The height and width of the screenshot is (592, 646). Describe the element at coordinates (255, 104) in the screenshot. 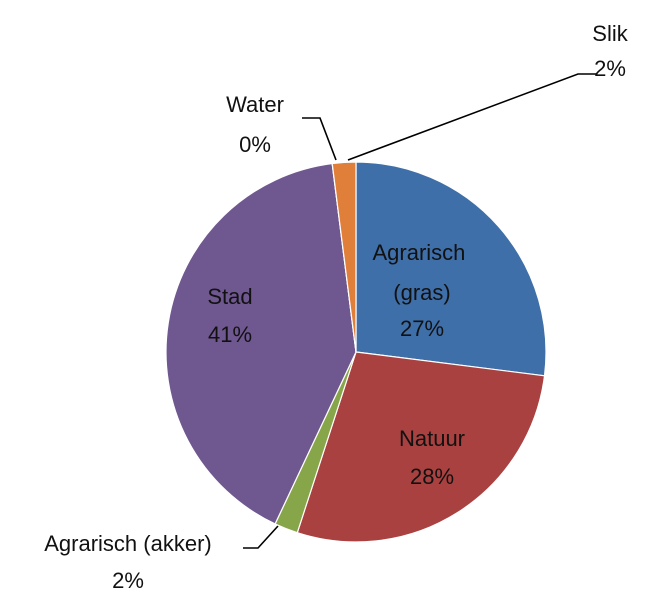

I see `slice-label: Water` at that location.